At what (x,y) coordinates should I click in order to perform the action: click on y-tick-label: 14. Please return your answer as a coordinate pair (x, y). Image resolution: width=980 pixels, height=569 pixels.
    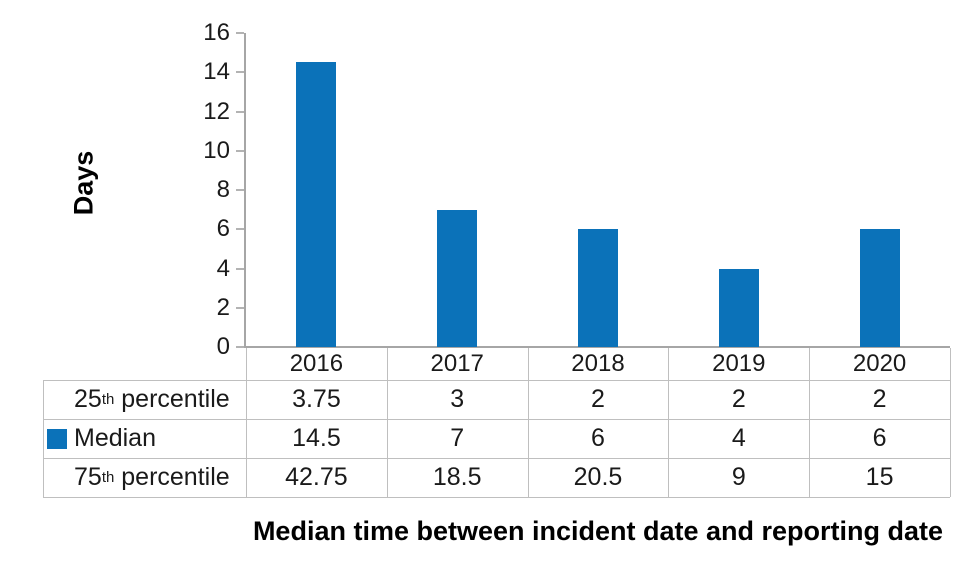
    Looking at the image, I should click on (216, 72).